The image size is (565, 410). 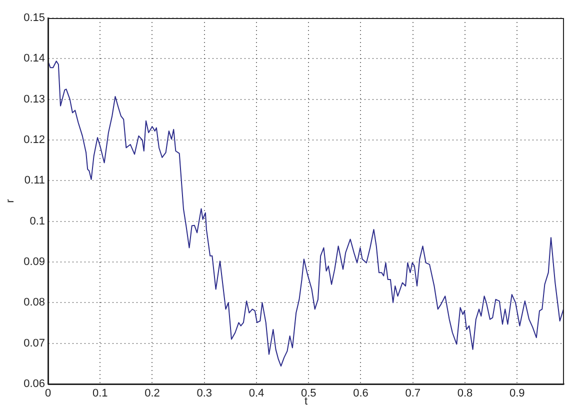 What do you see at coordinates (204, 394) in the screenshot?
I see `x-tick-label: 0.3` at bounding box center [204, 394].